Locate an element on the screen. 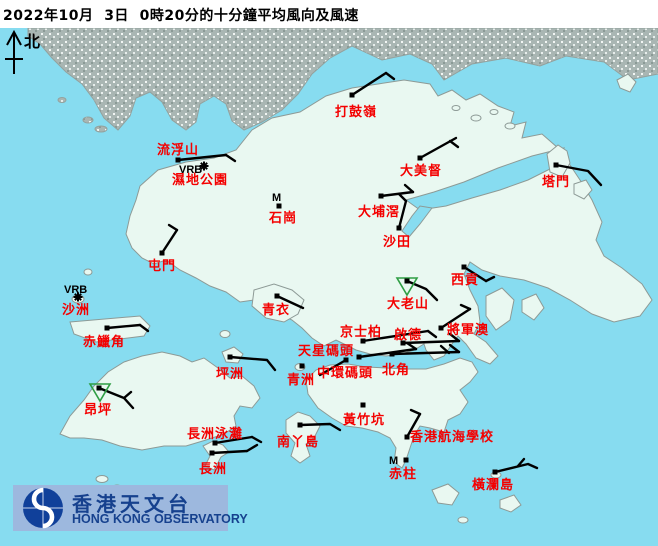 This screenshot has height=546, width=658. station-tap-mun: 塔門 is located at coordinates (572, 176).